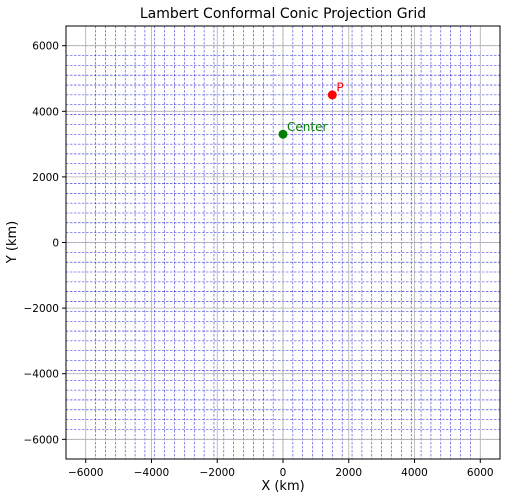 Image resolution: width=507 pixels, height=500 pixels. I want to click on y-tick-label: −2000, so click(41, 309).